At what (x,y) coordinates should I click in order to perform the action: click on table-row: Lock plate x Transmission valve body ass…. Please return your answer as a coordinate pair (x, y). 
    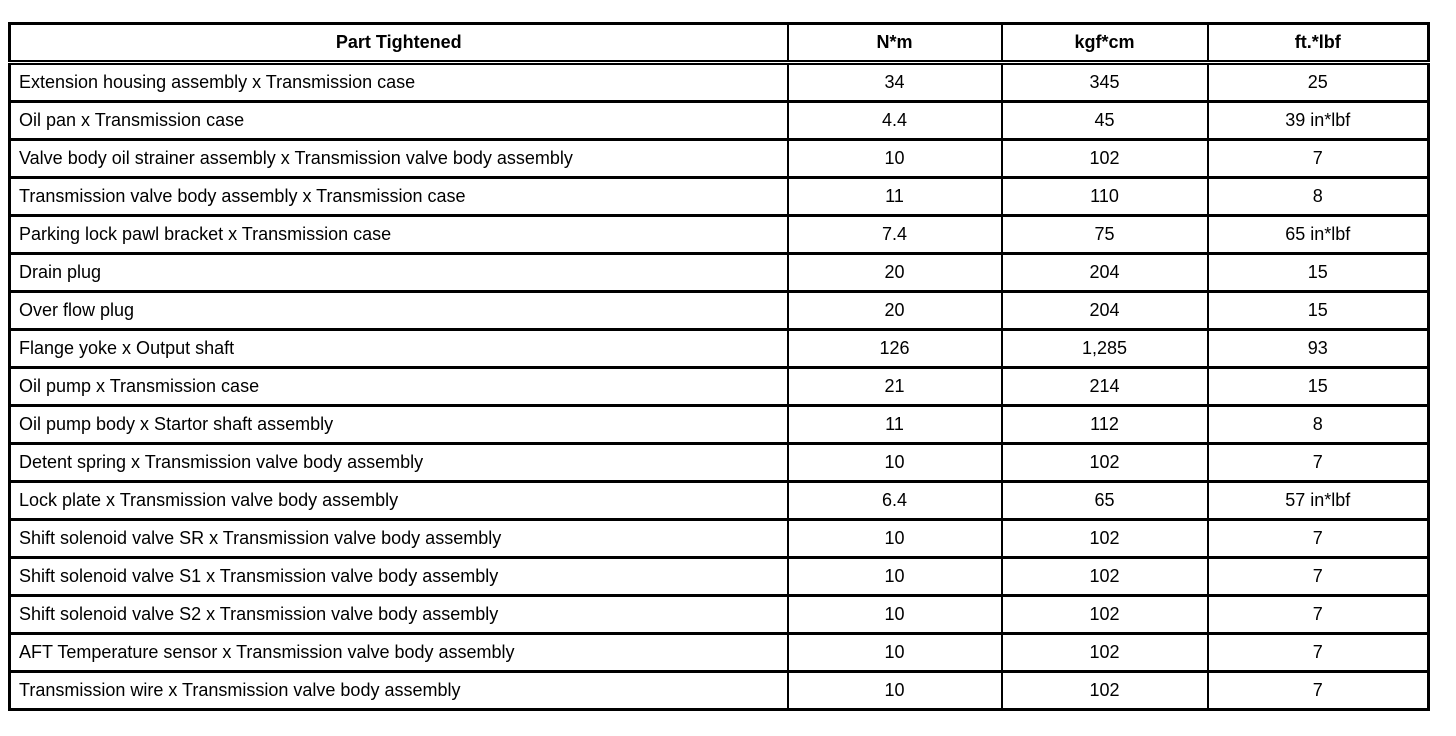
    Looking at the image, I should click on (719, 500).